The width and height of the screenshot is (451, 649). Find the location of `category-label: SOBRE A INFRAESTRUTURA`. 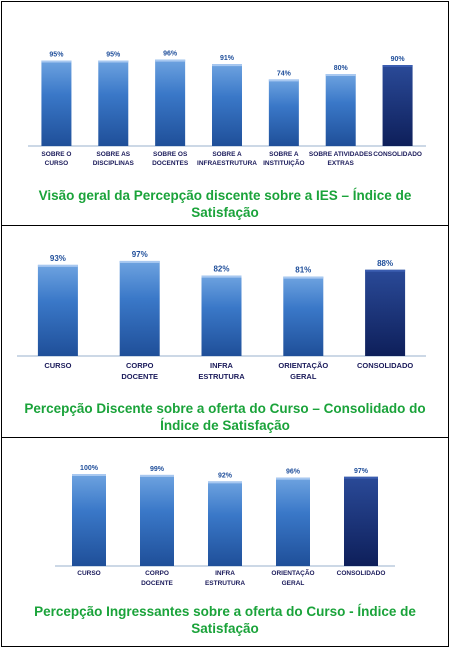

category-label: SOBRE A INFRAESTRUTURA is located at coordinates (227, 159).